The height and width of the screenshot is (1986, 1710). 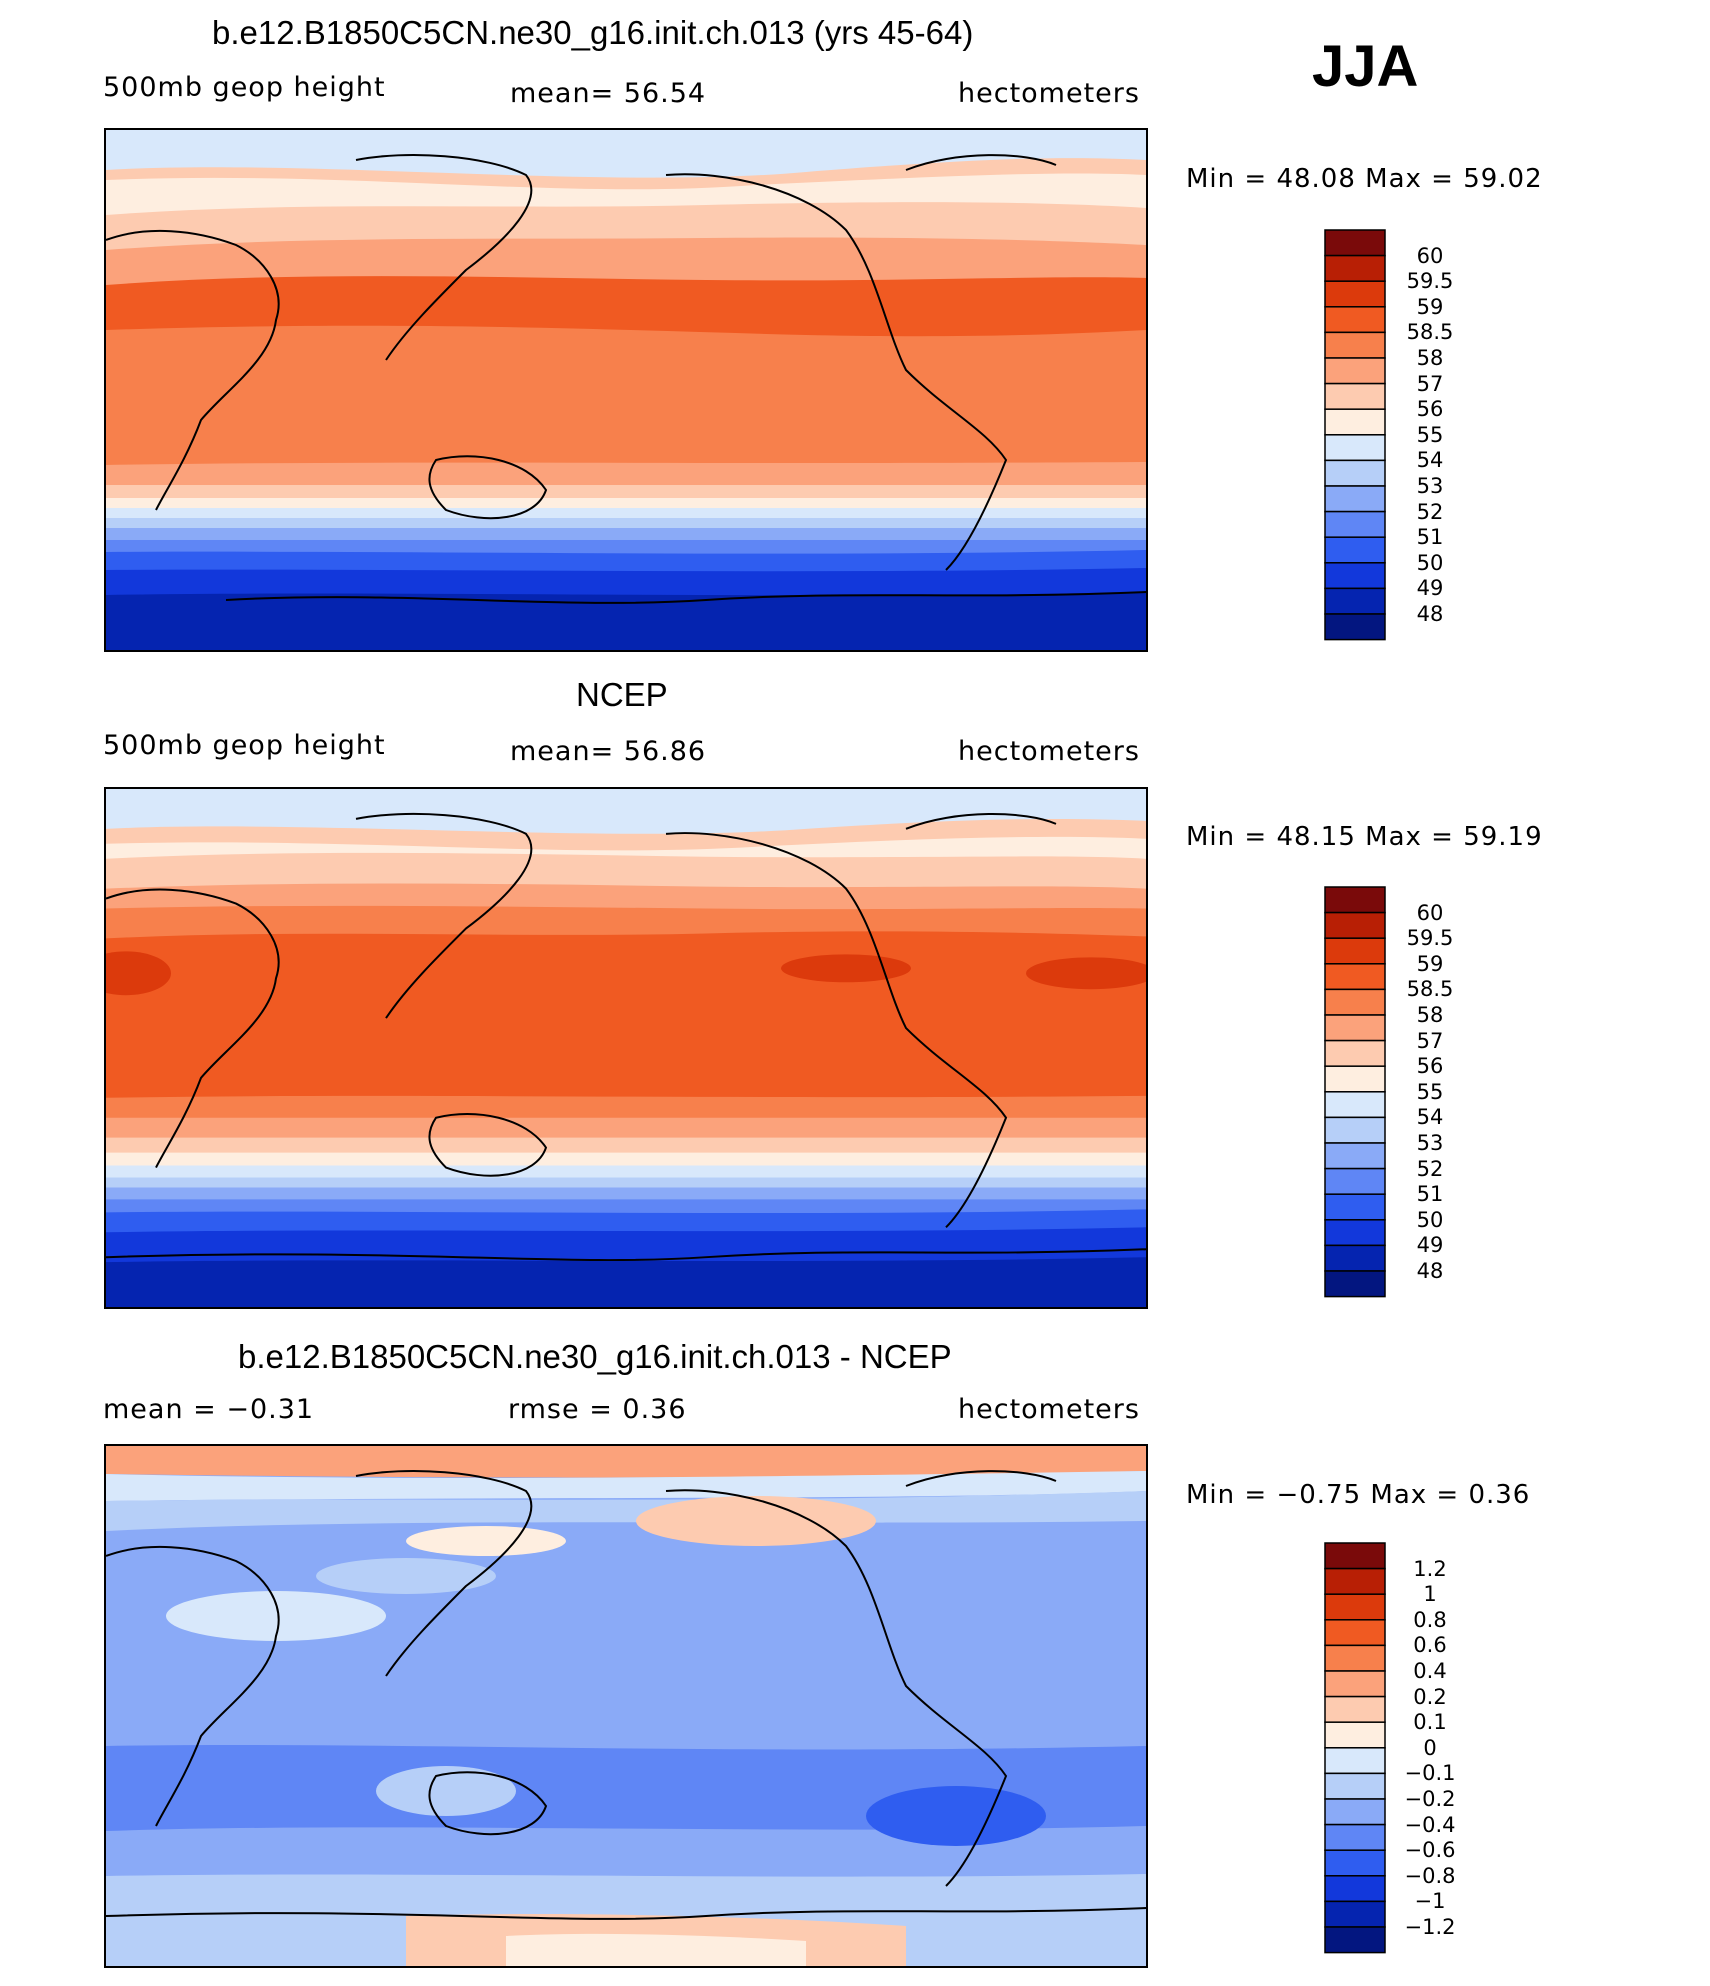 I want to click on panel-3-min-max: Min = −0.75 Max = 0.36, so click(x=1358, y=1495).